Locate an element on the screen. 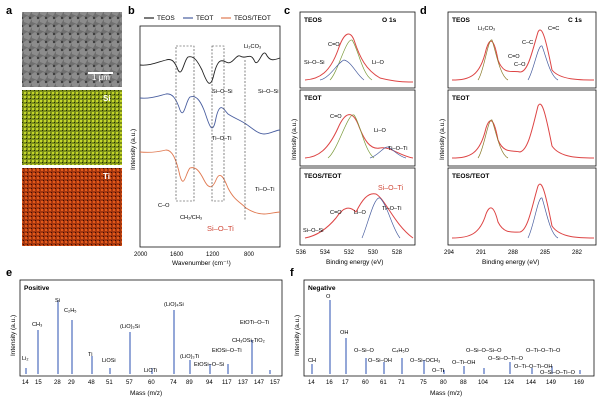 Image resolution: width=600 pixels, height=404 pixels. f-label-osioh: O–Si–OH is located at coordinates (380, 361).